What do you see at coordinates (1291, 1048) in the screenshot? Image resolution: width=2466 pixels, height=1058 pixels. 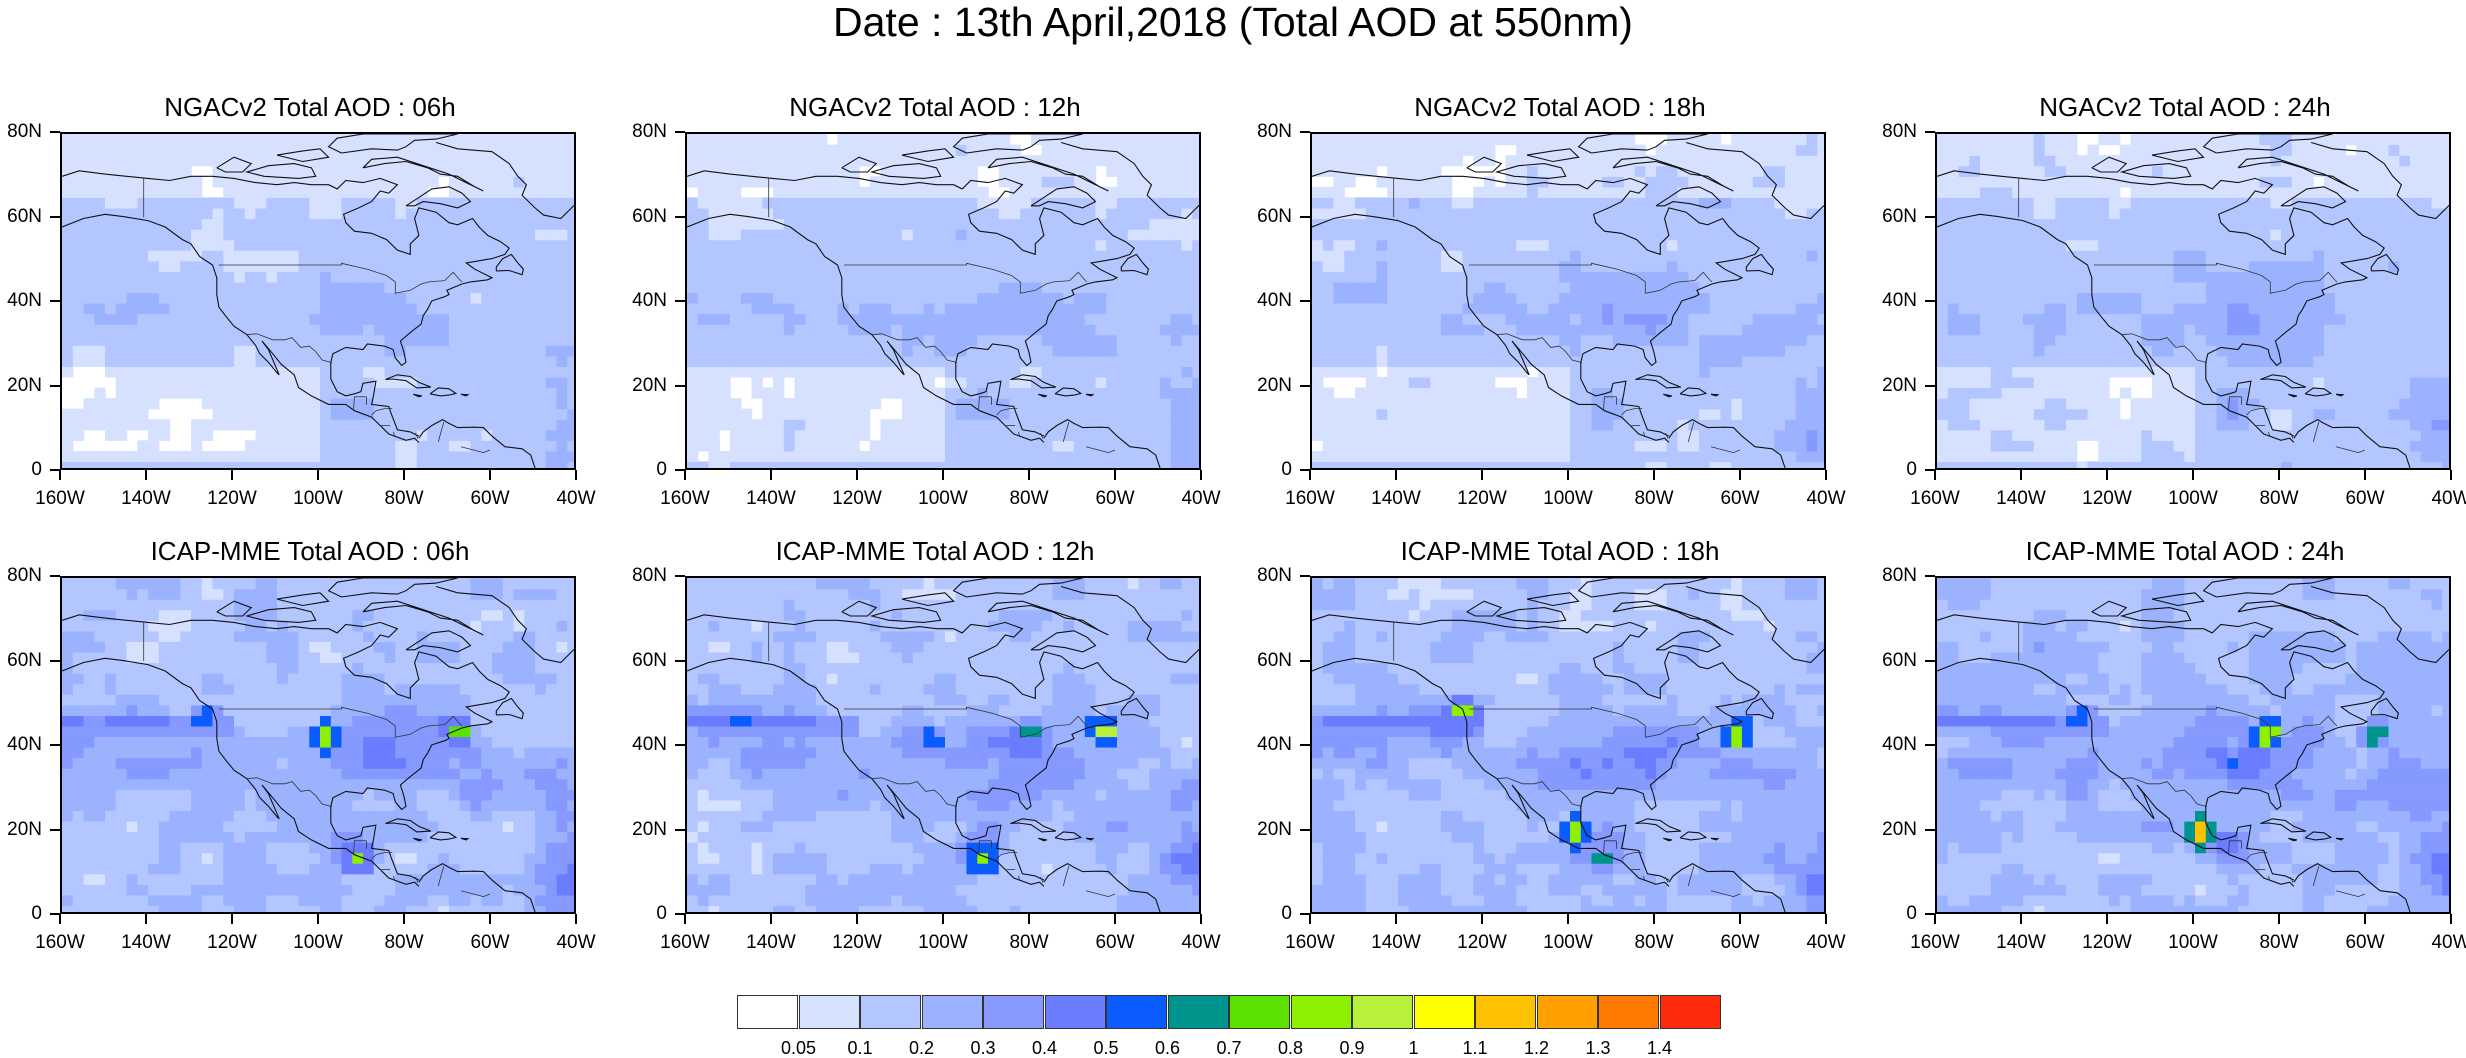 I see `colorbar-label: 0.8` at bounding box center [1291, 1048].